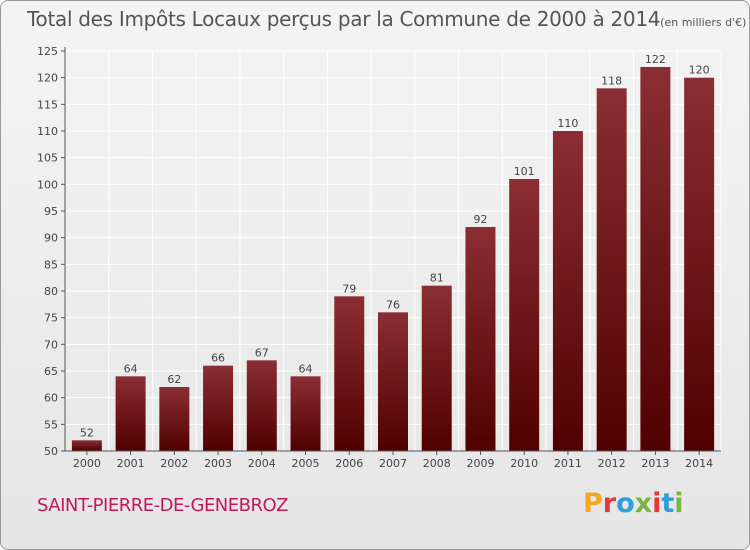 This screenshot has width=750, height=550. What do you see at coordinates (349, 463) in the screenshot?
I see `x-tick-label-2006: 2006` at bounding box center [349, 463].